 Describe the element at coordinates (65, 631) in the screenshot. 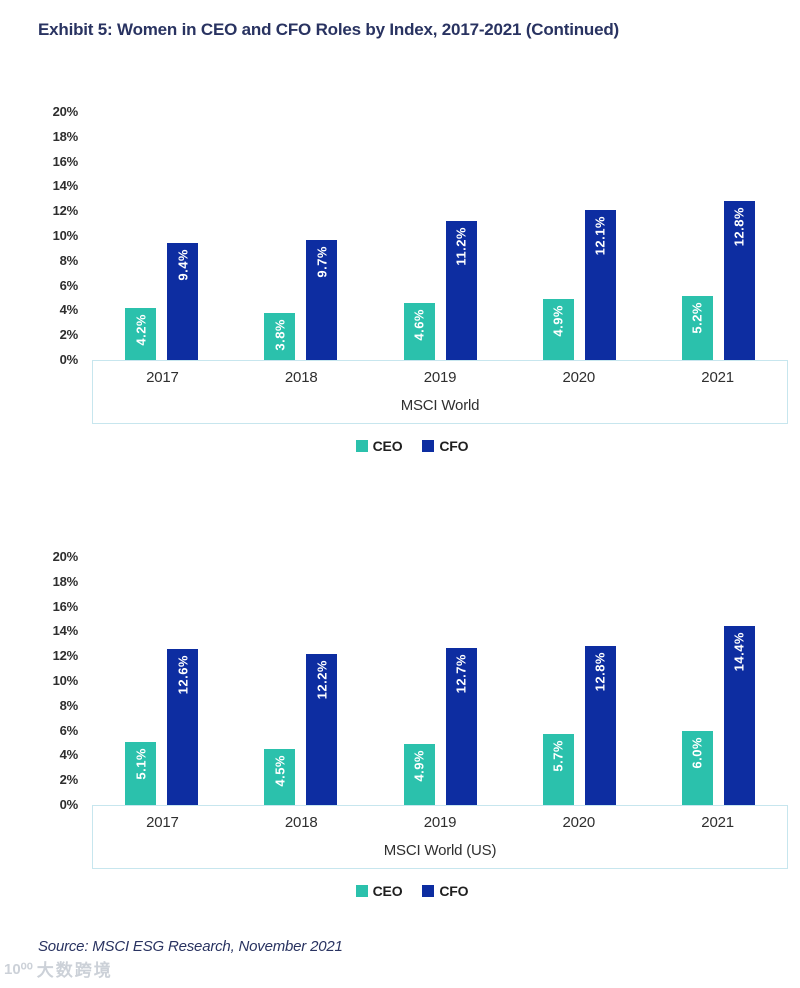

I see `y-tick-label: 14%` at that location.